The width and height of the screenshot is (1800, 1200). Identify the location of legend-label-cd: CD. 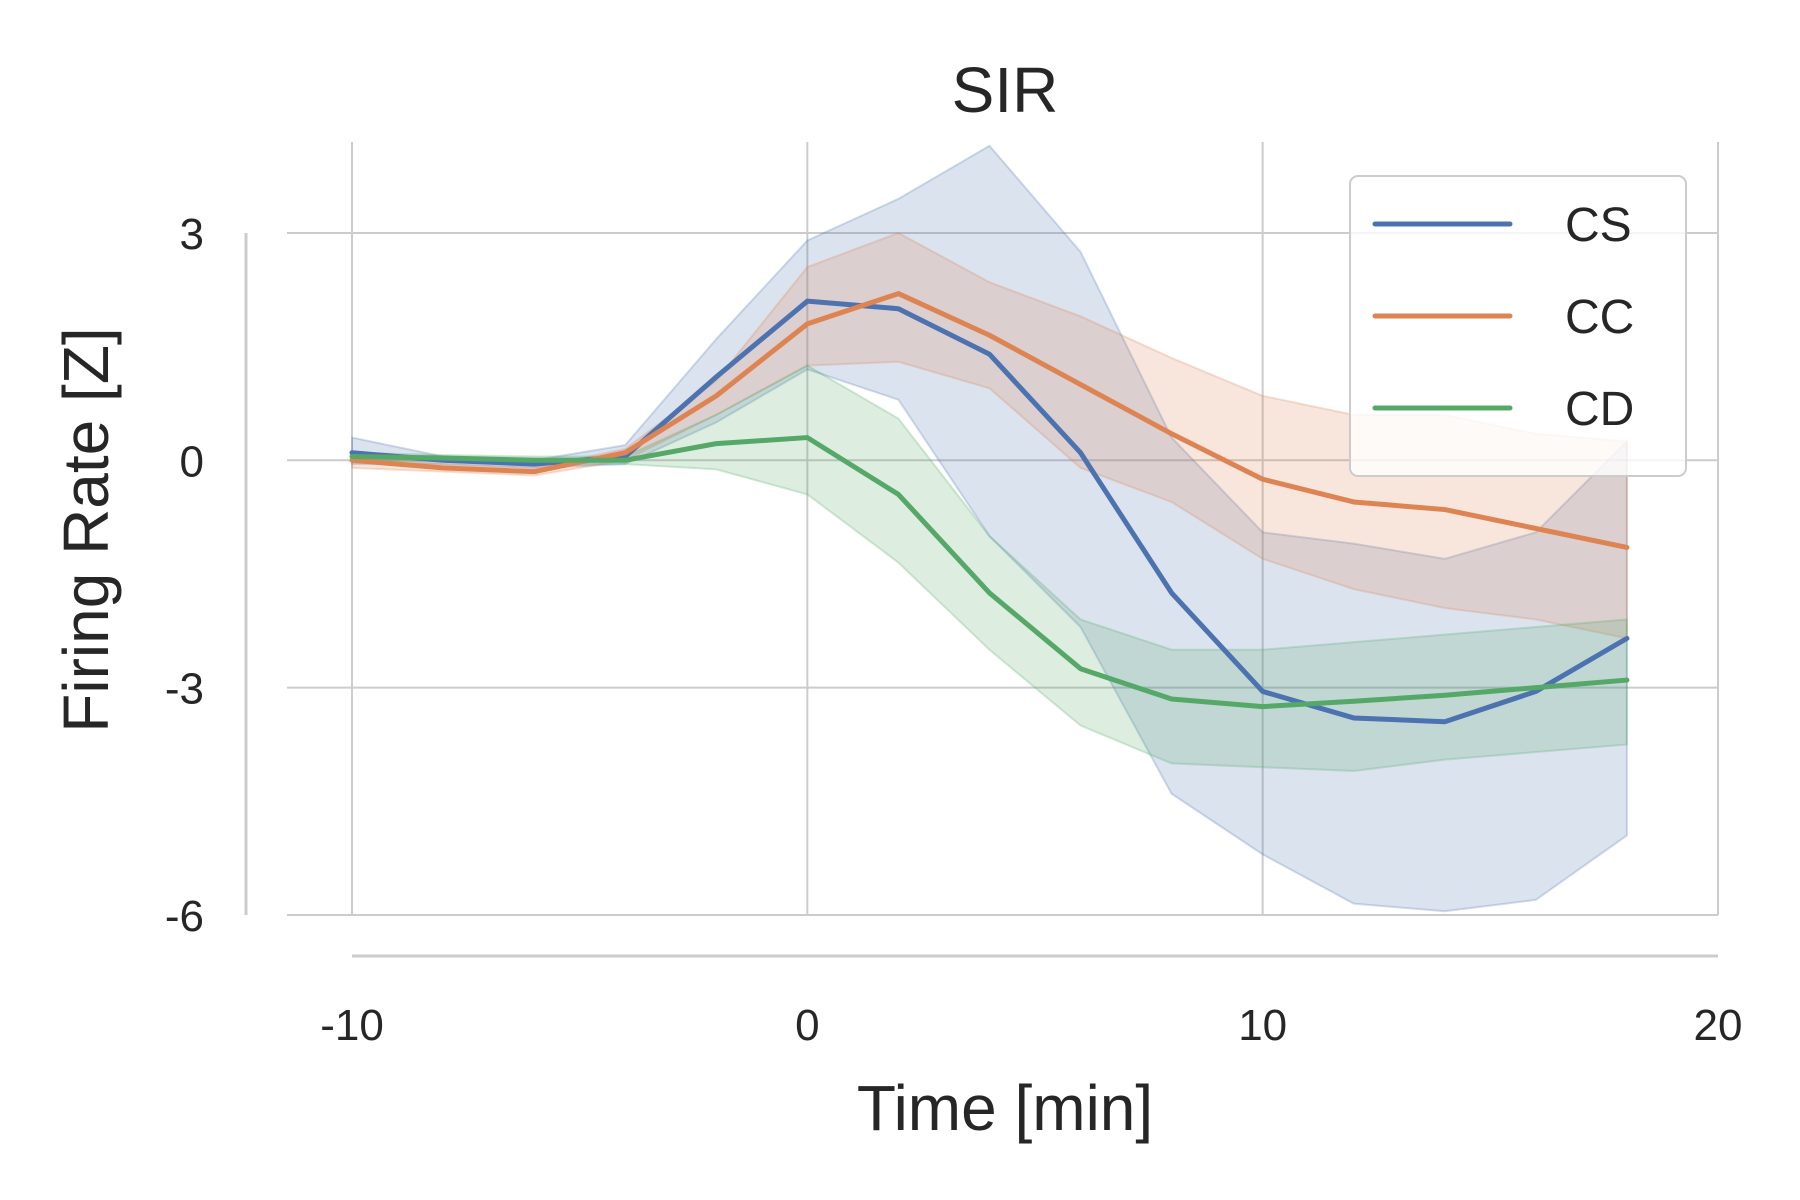
(1599, 409).